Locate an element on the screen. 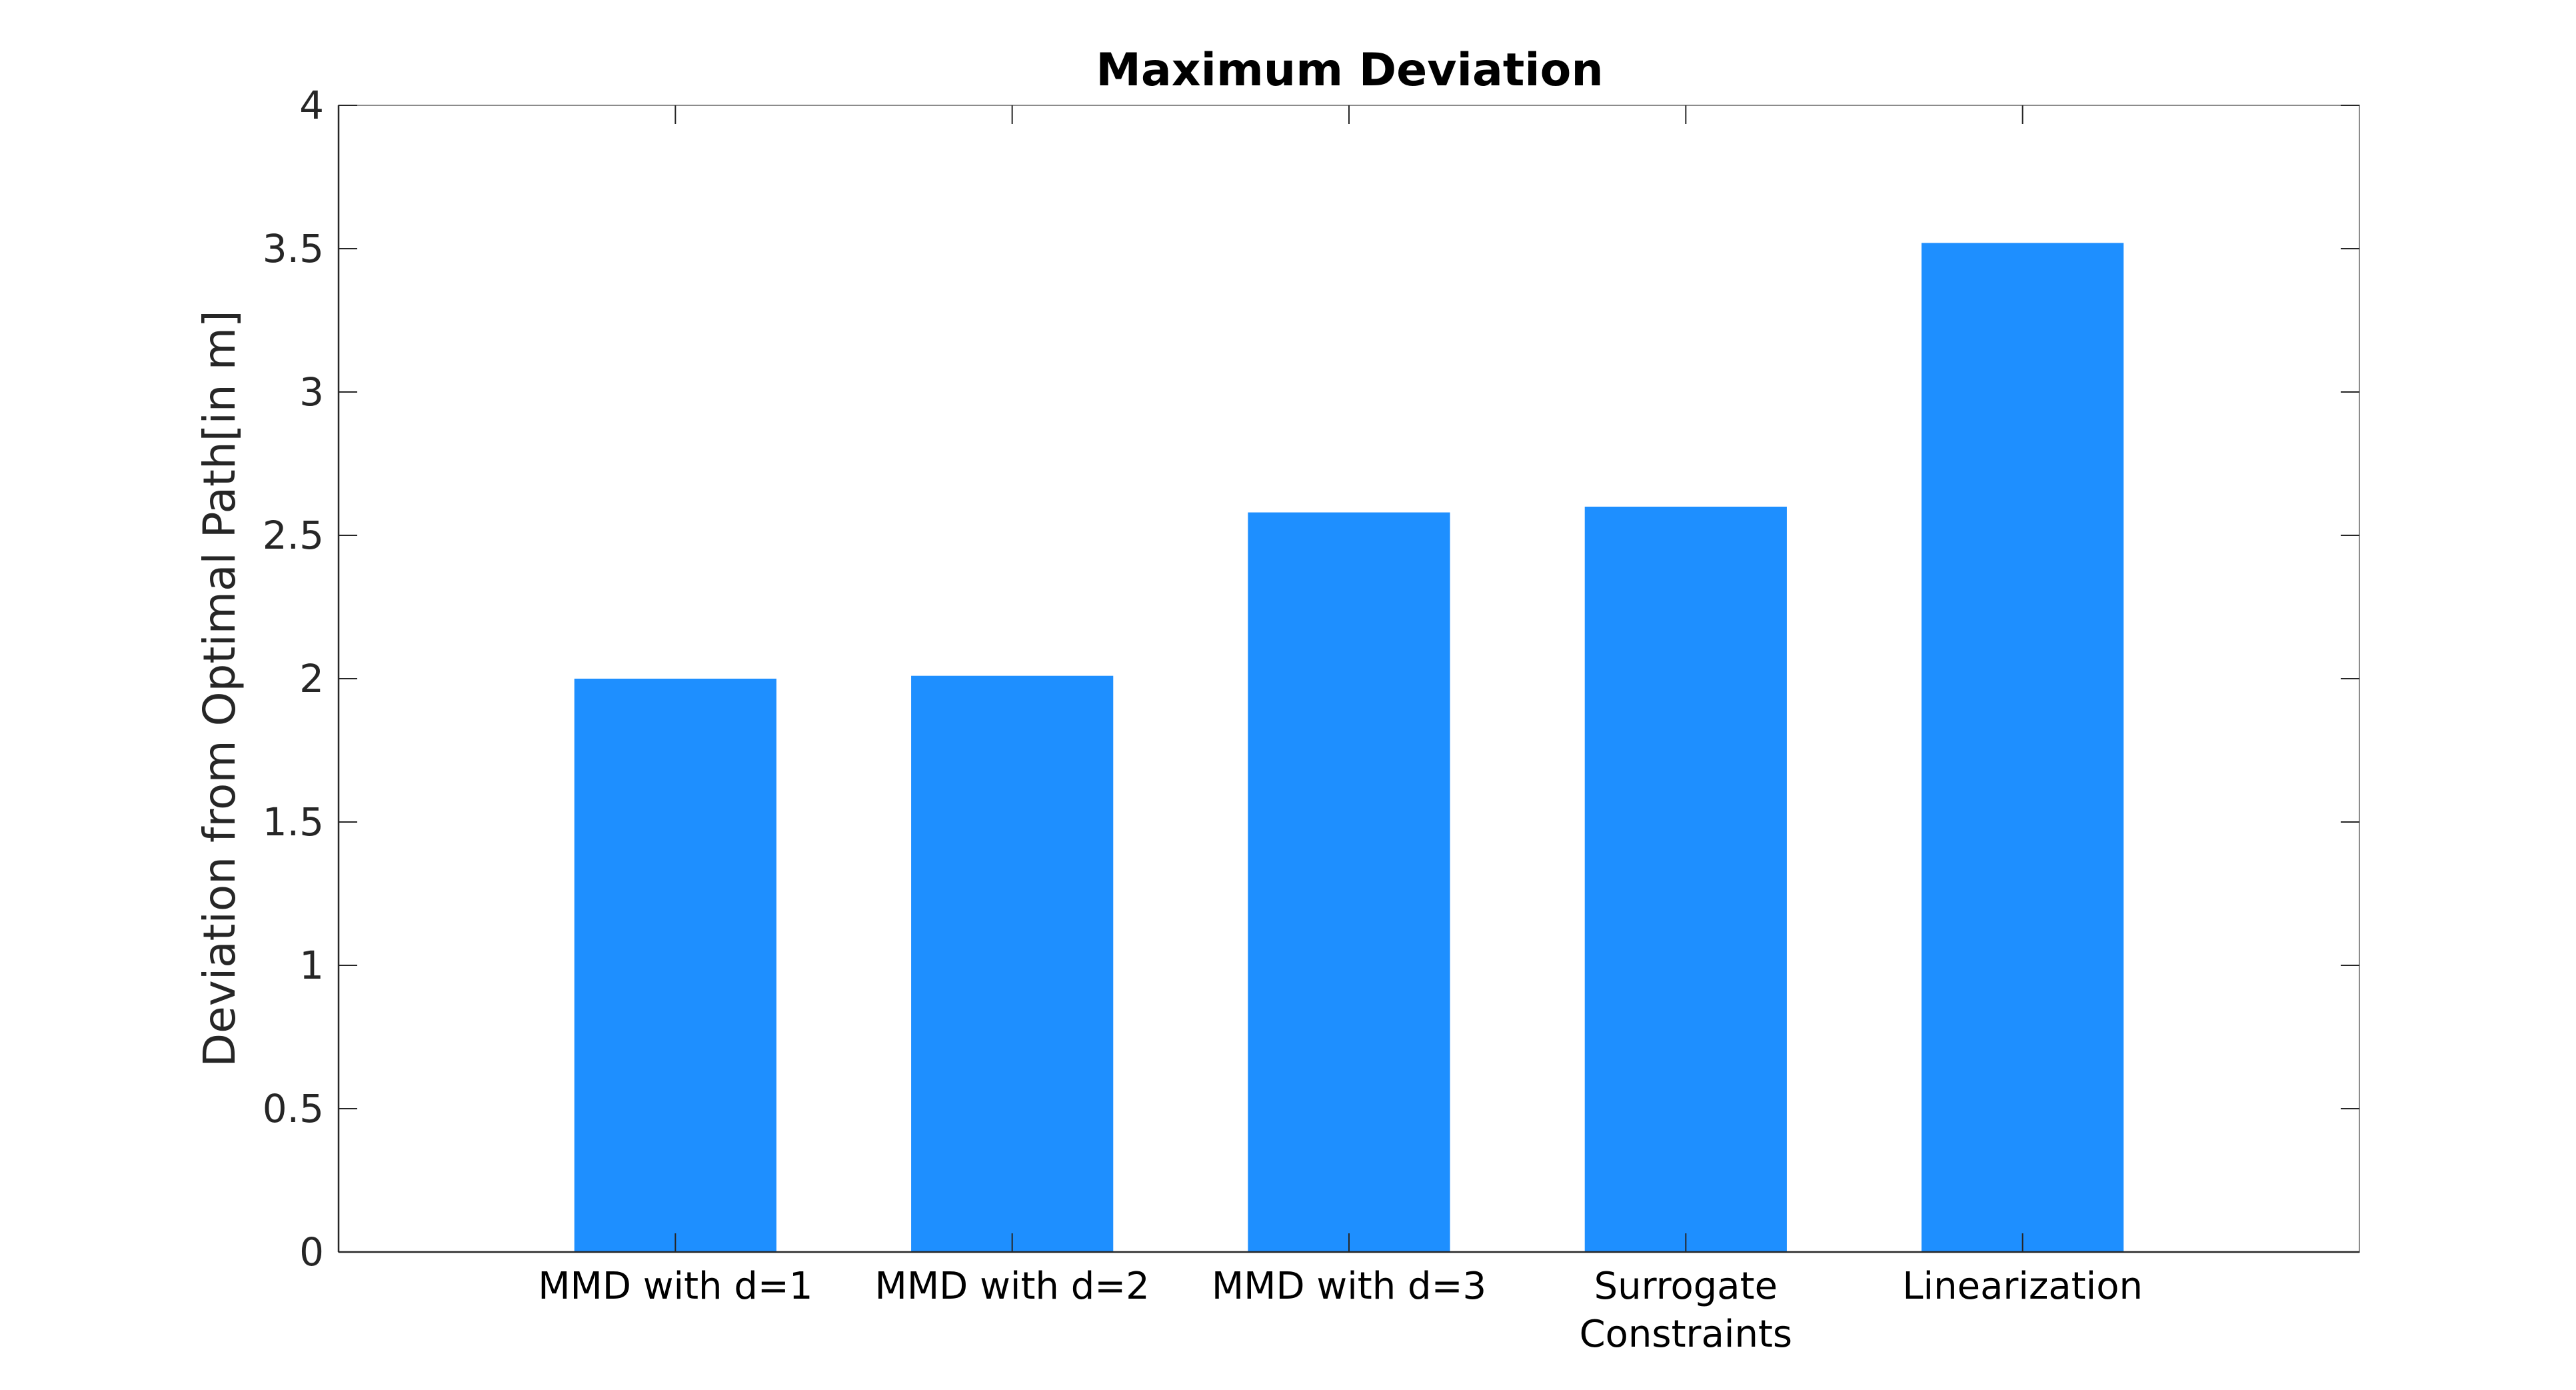  y-tick-label: 0 is located at coordinates (311, 1252).